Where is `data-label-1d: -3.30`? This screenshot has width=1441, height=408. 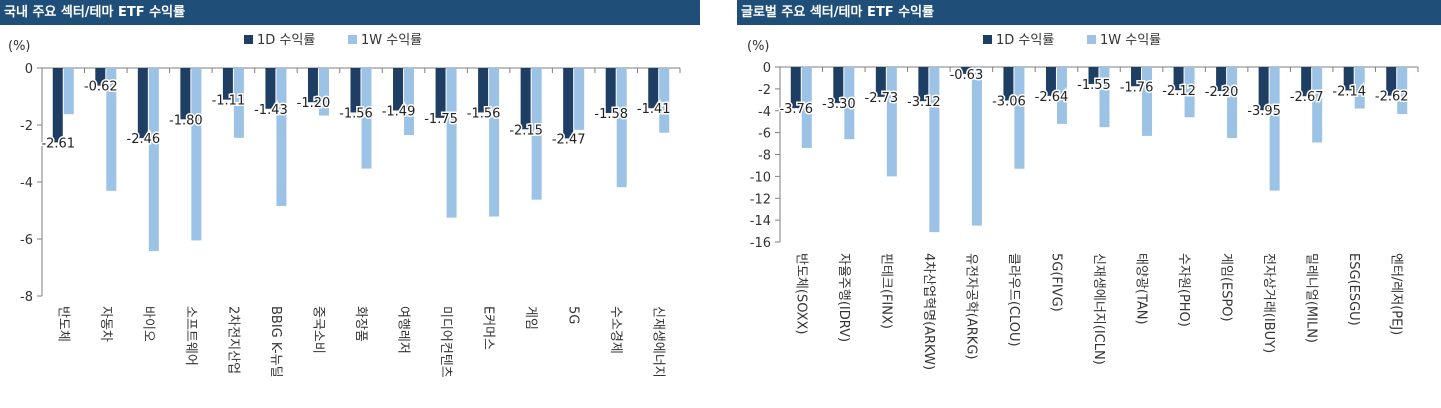 data-label-1d: -3.30 is located at coordinates (839, 104).